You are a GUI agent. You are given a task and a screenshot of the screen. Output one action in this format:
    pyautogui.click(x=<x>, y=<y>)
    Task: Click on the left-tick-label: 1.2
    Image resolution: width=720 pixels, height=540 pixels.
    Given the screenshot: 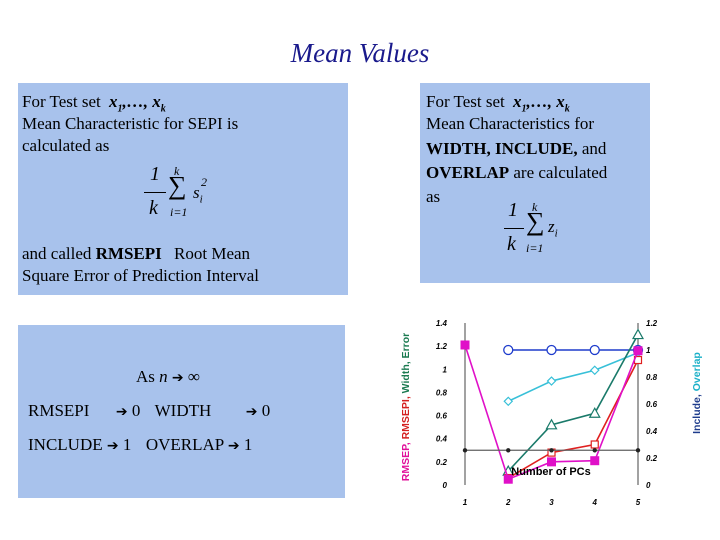 What is the action you would take?
    pyautogui.click(x=442, y=346)
    